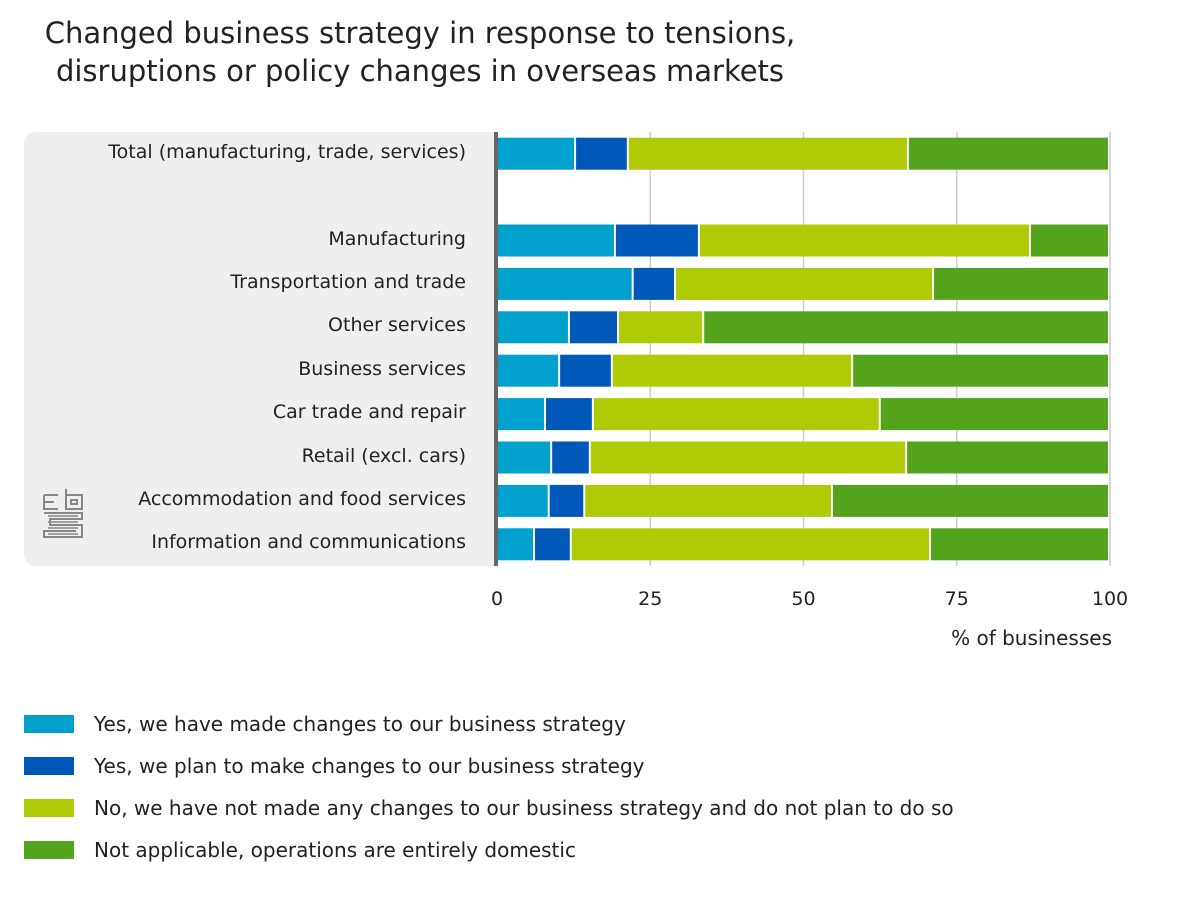 The image size is (1200, 900). What do you see at coordinates (308, 542) in the screenshot?
I see `category-label: Information and communications` at bounding box center [308, 542].